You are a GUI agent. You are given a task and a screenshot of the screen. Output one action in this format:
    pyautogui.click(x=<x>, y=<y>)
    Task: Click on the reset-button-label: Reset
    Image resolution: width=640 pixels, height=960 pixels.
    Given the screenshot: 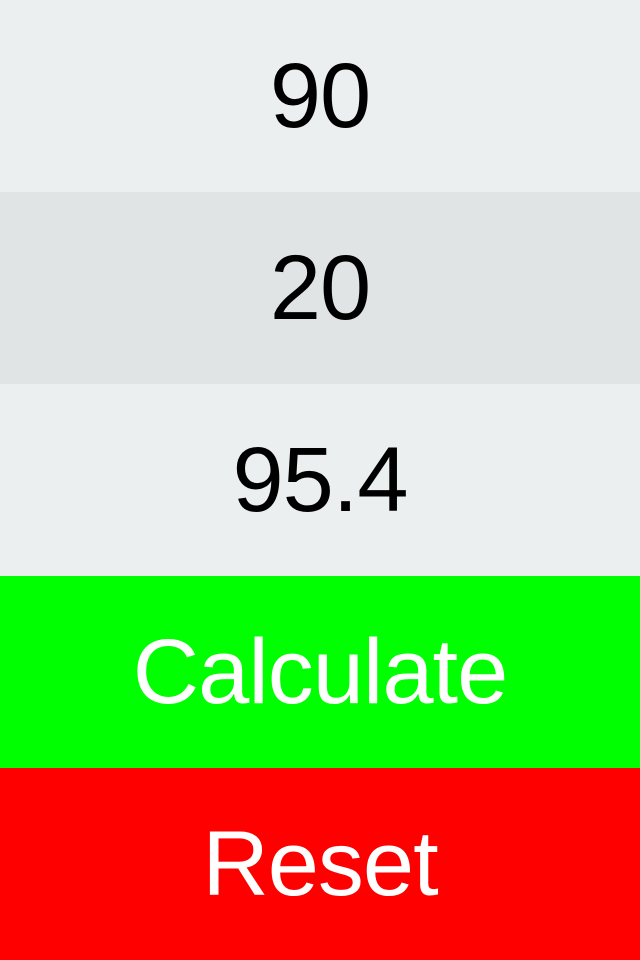 What is the action you would take?
    pyautogui.click(x=320, y=863)
    